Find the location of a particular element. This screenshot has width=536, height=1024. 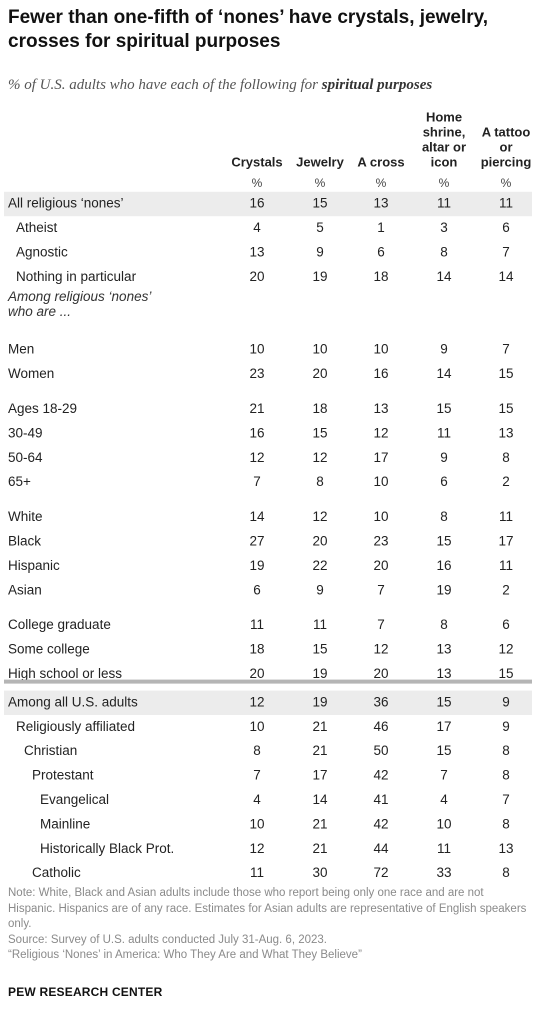

row-label: College graduate is located at coordinates (59, 624).